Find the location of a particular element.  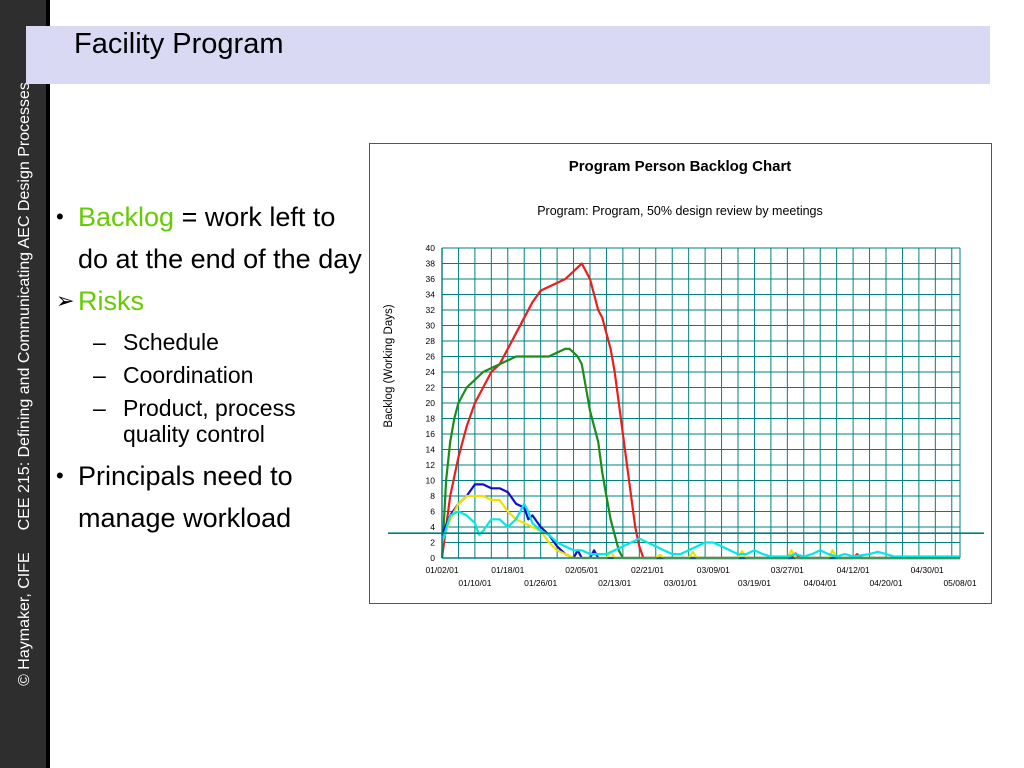

x-tick-label: 04/04/01 is located at coordinates (820, 583).